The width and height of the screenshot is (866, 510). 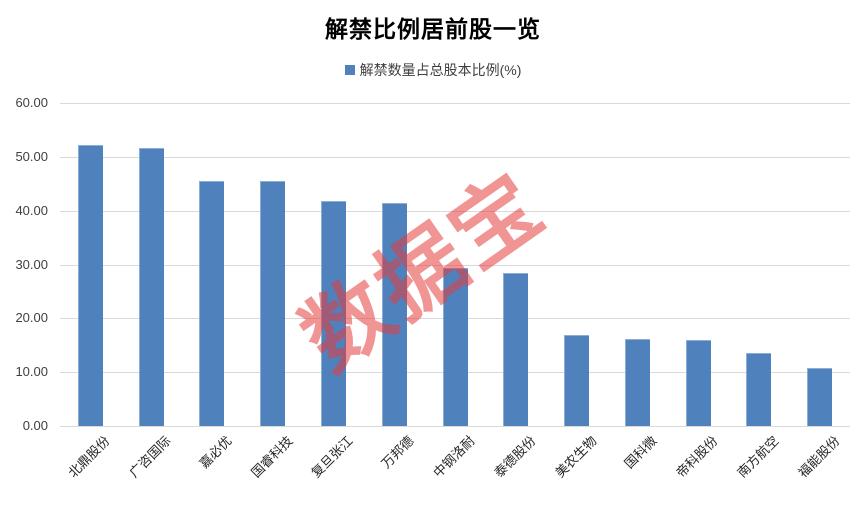 I want to click on bar-美农生物, so click(x=577, y=380).